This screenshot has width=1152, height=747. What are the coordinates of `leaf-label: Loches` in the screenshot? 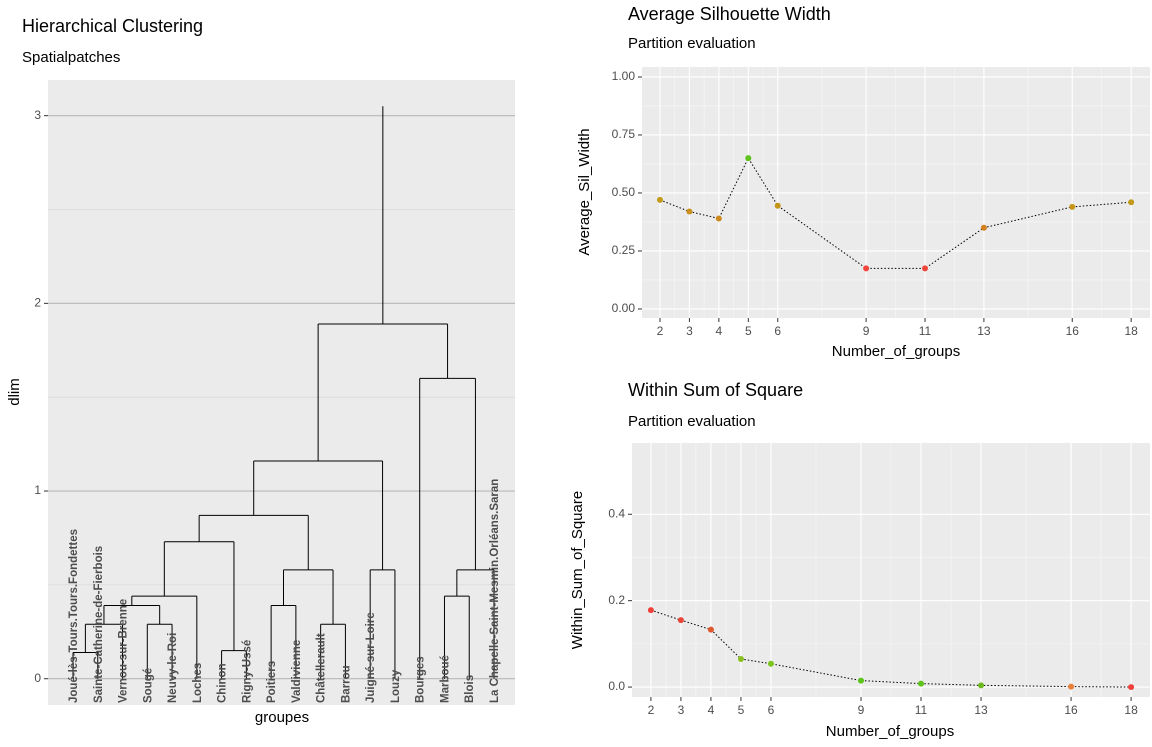 It's located at (198, 683).